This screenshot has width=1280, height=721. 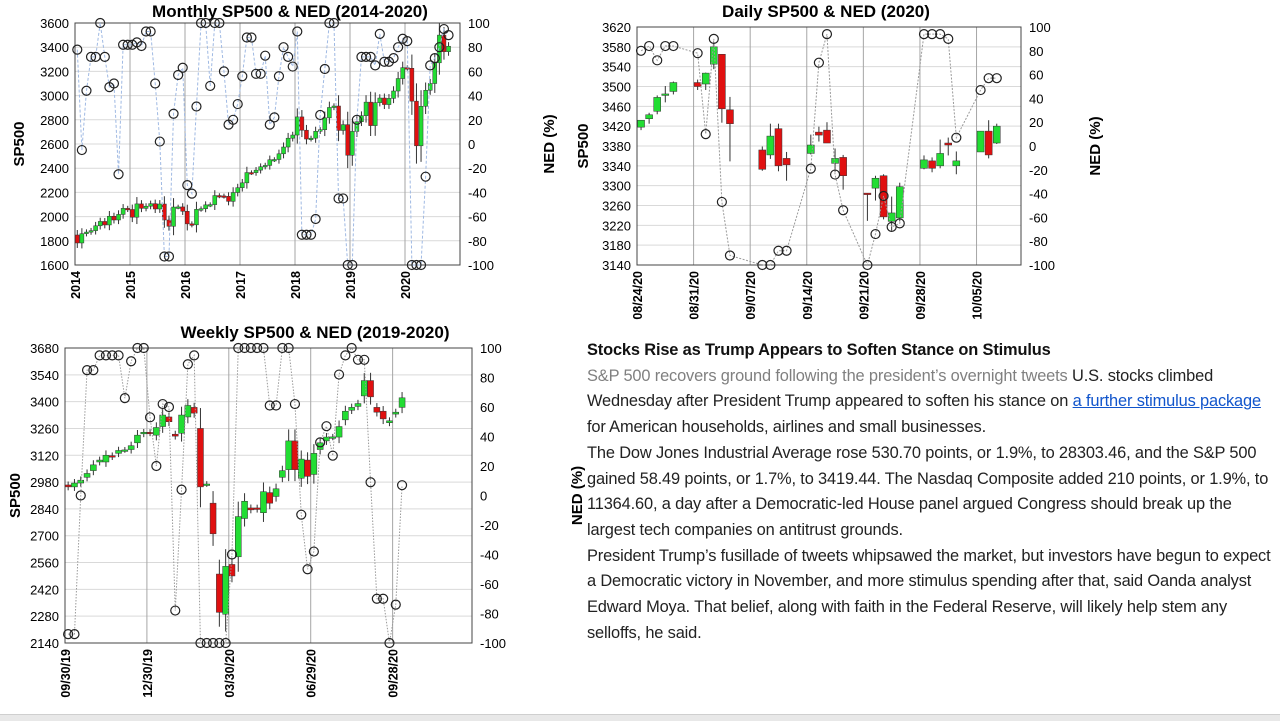 What do you see at coordinates (640, 717) in the screenshot?
I see `horizontal-scrollbar` at bounding box center [640, 717].